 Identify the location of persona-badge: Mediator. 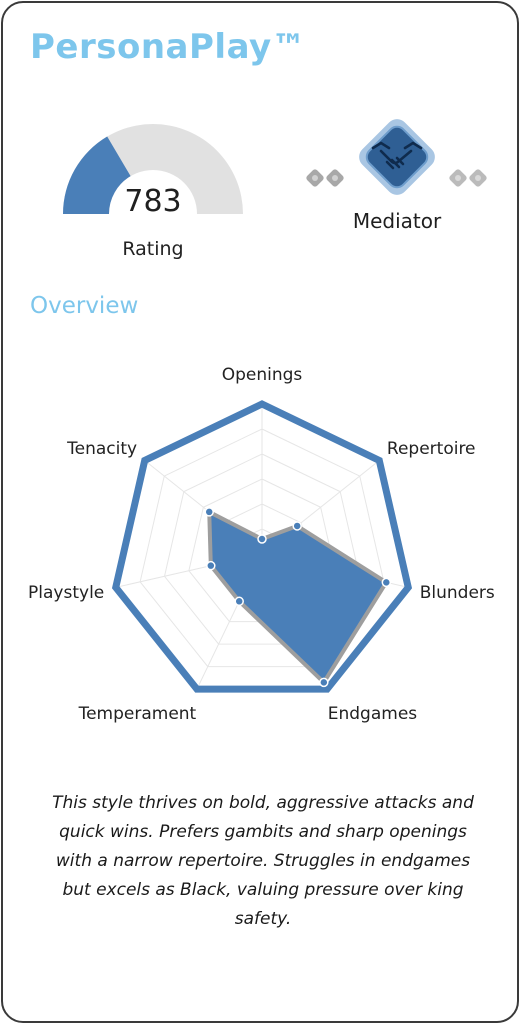
(397, 177).